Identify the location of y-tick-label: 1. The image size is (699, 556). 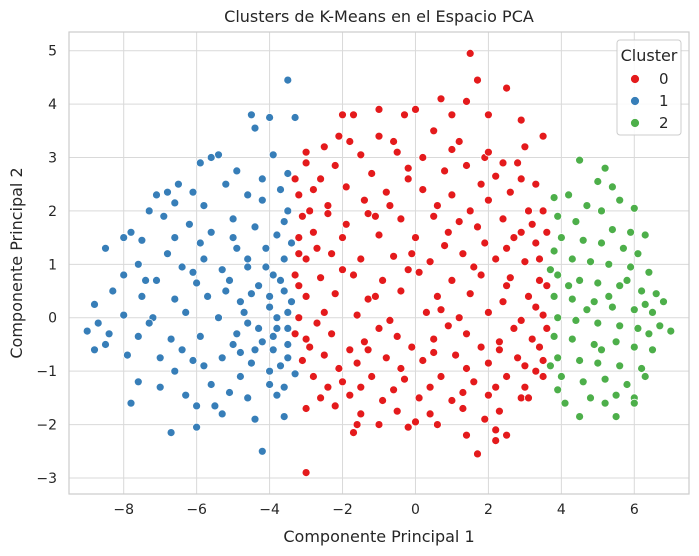
(52, 265).